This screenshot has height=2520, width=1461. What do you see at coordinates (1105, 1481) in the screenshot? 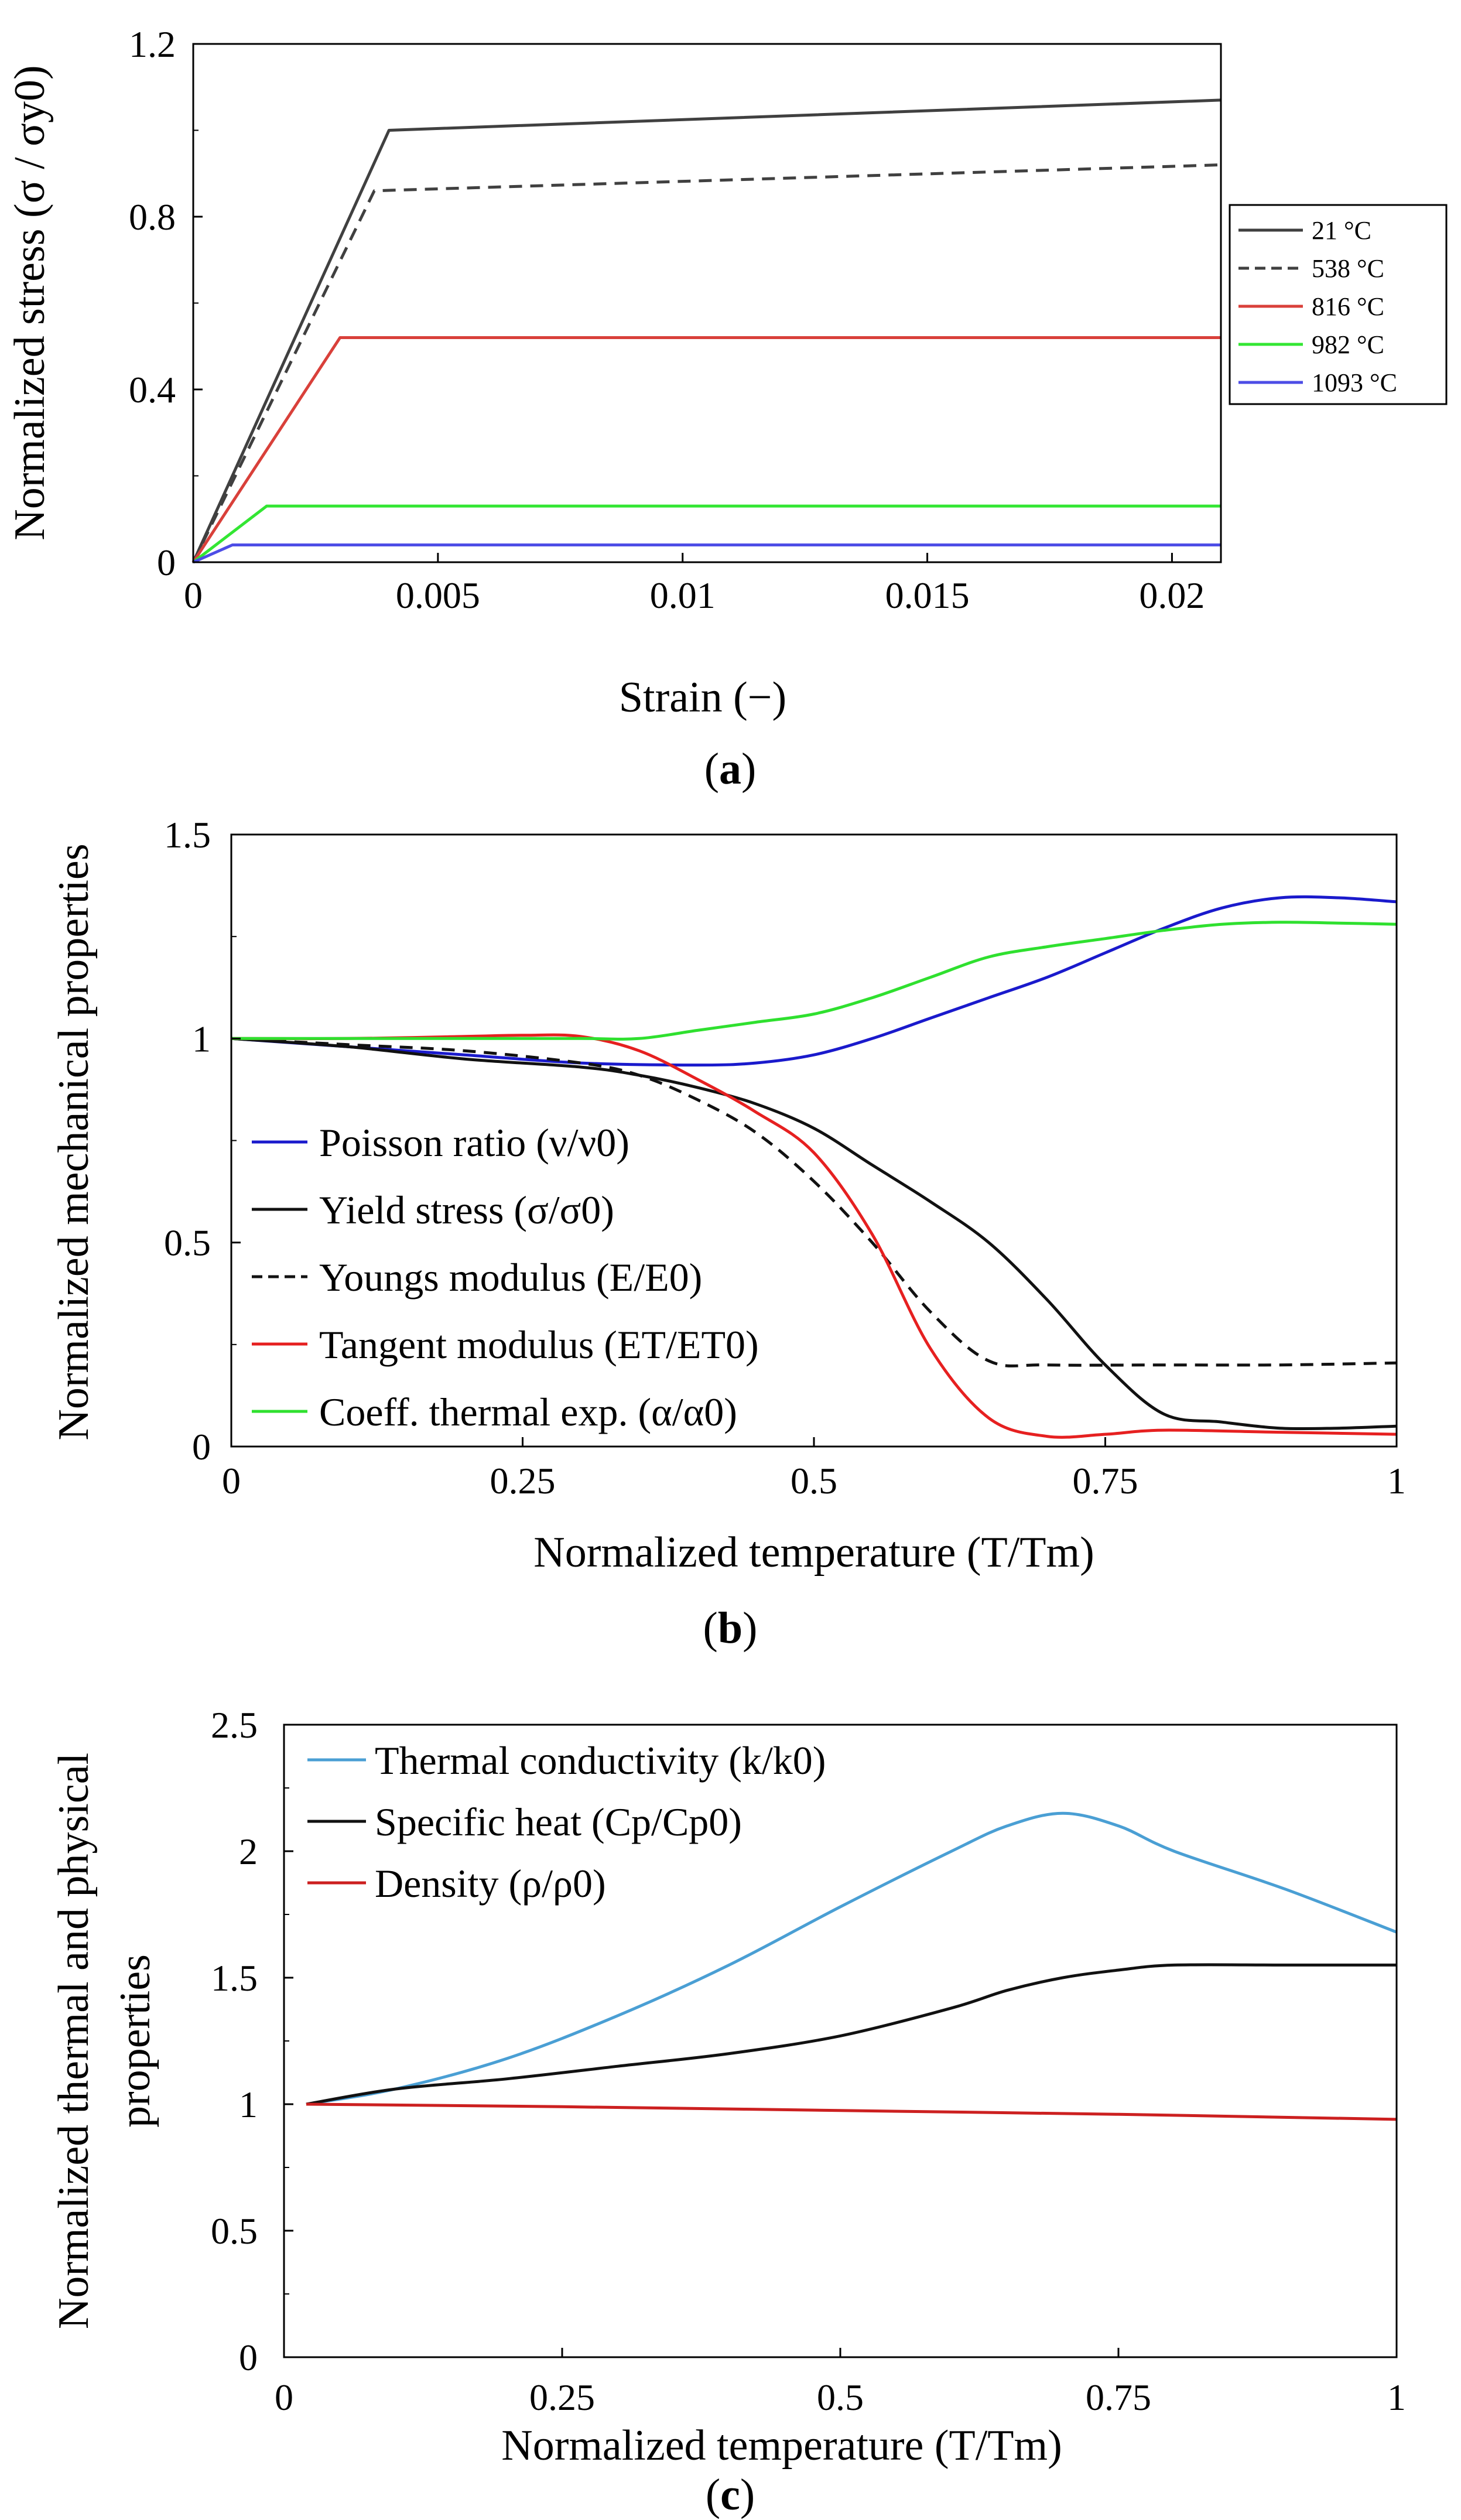
I see `chart-b-x-tick-label: 0.75` at bounding box center [1105, 1481].